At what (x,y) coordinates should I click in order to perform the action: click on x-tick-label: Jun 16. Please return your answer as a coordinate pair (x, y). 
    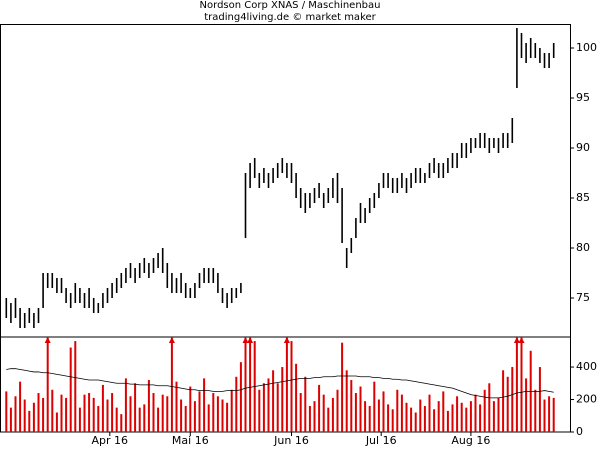
    Looking at the image, I should click on (291, 440).